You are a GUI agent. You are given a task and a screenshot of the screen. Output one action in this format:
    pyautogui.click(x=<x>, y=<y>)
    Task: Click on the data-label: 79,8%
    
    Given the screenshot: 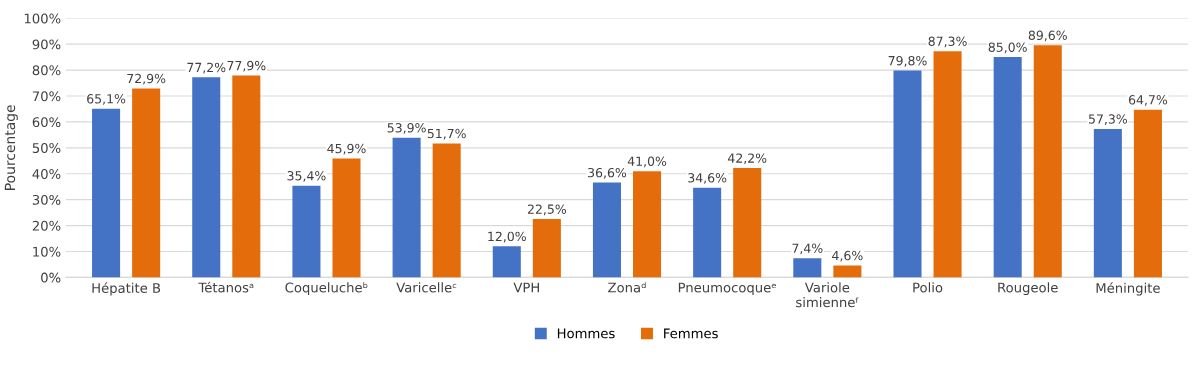 What is the action you would take?
    pyautogui.click(x=907, y=61)
    